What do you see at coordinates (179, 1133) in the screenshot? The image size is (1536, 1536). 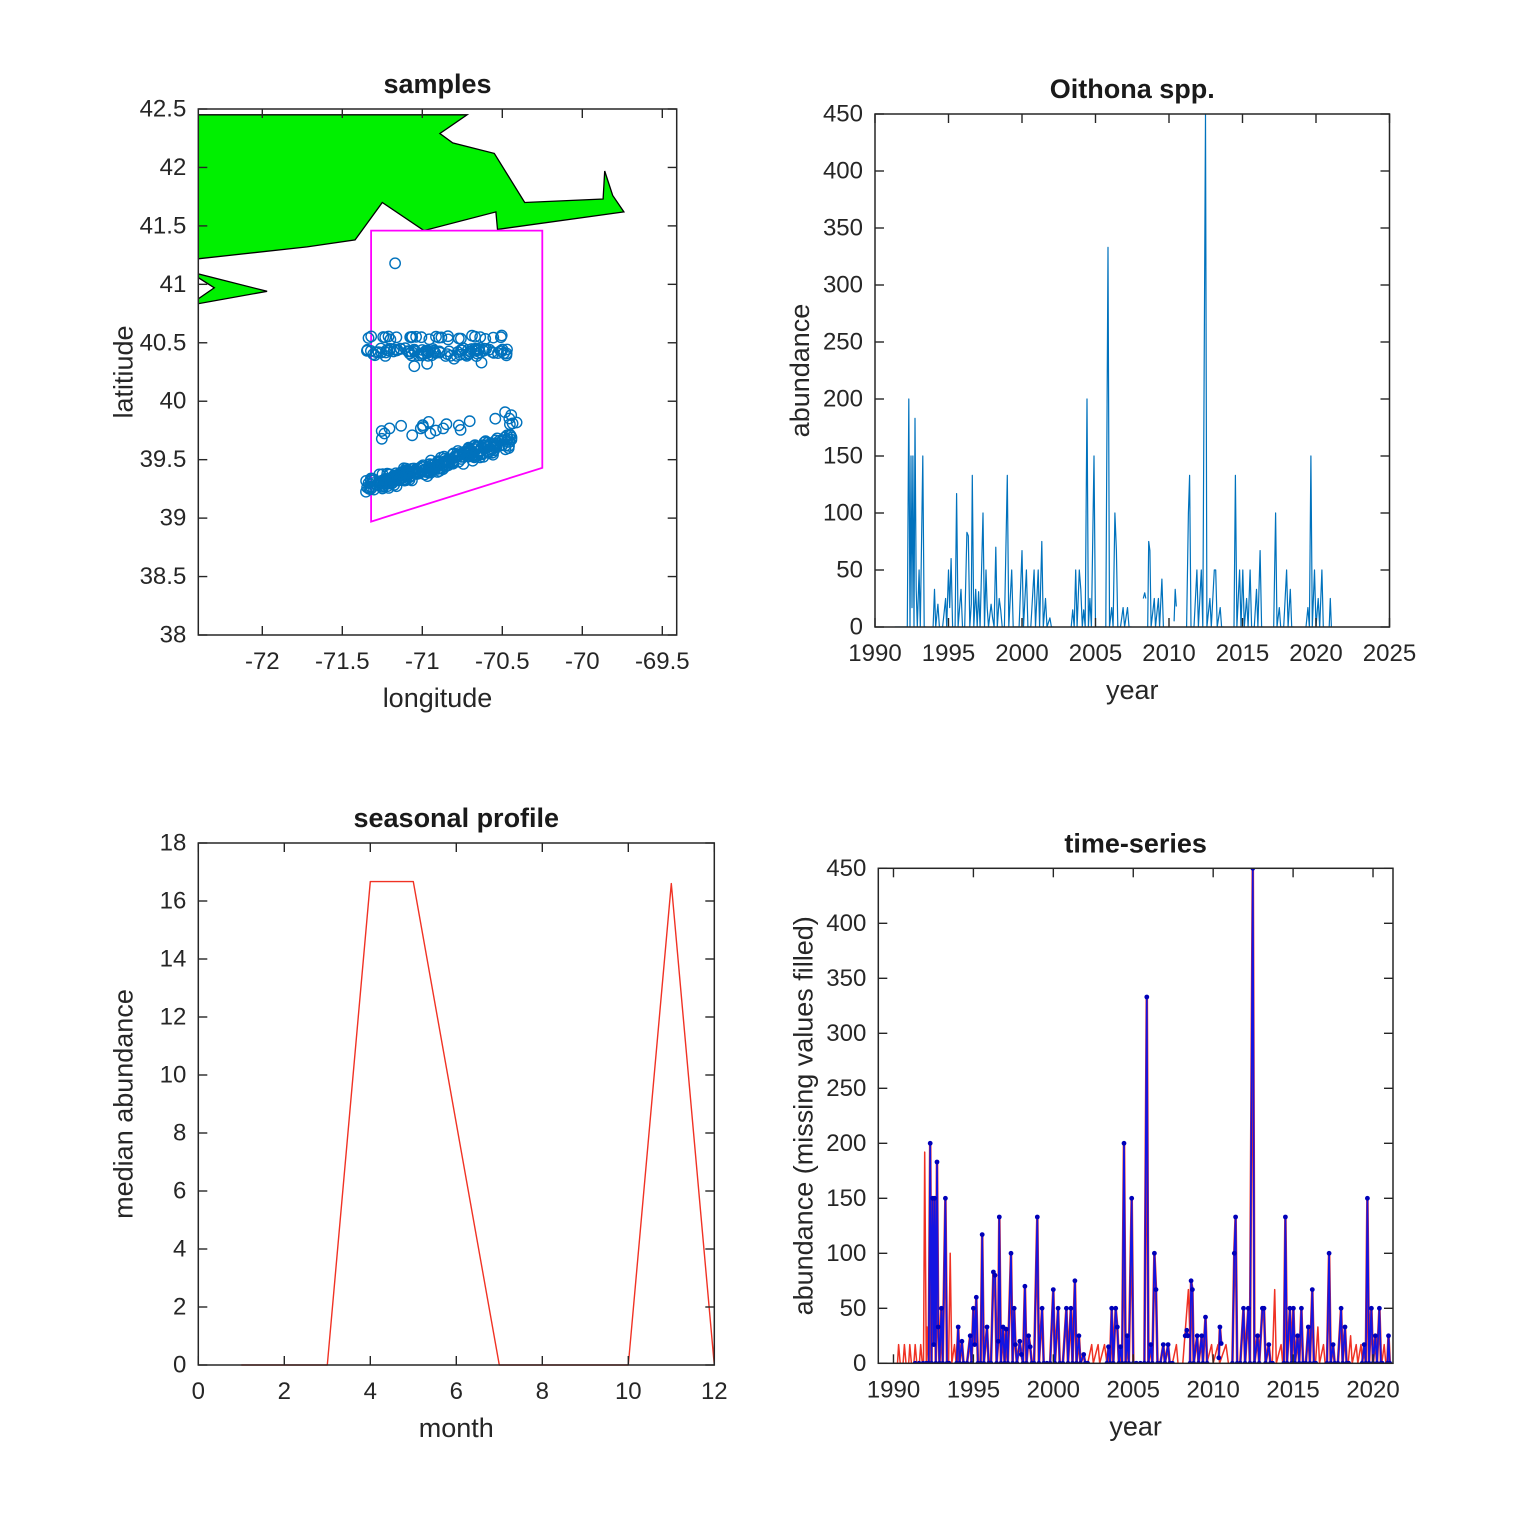 I see `y-tick-label: 8` at bounding box center [179, 1133].